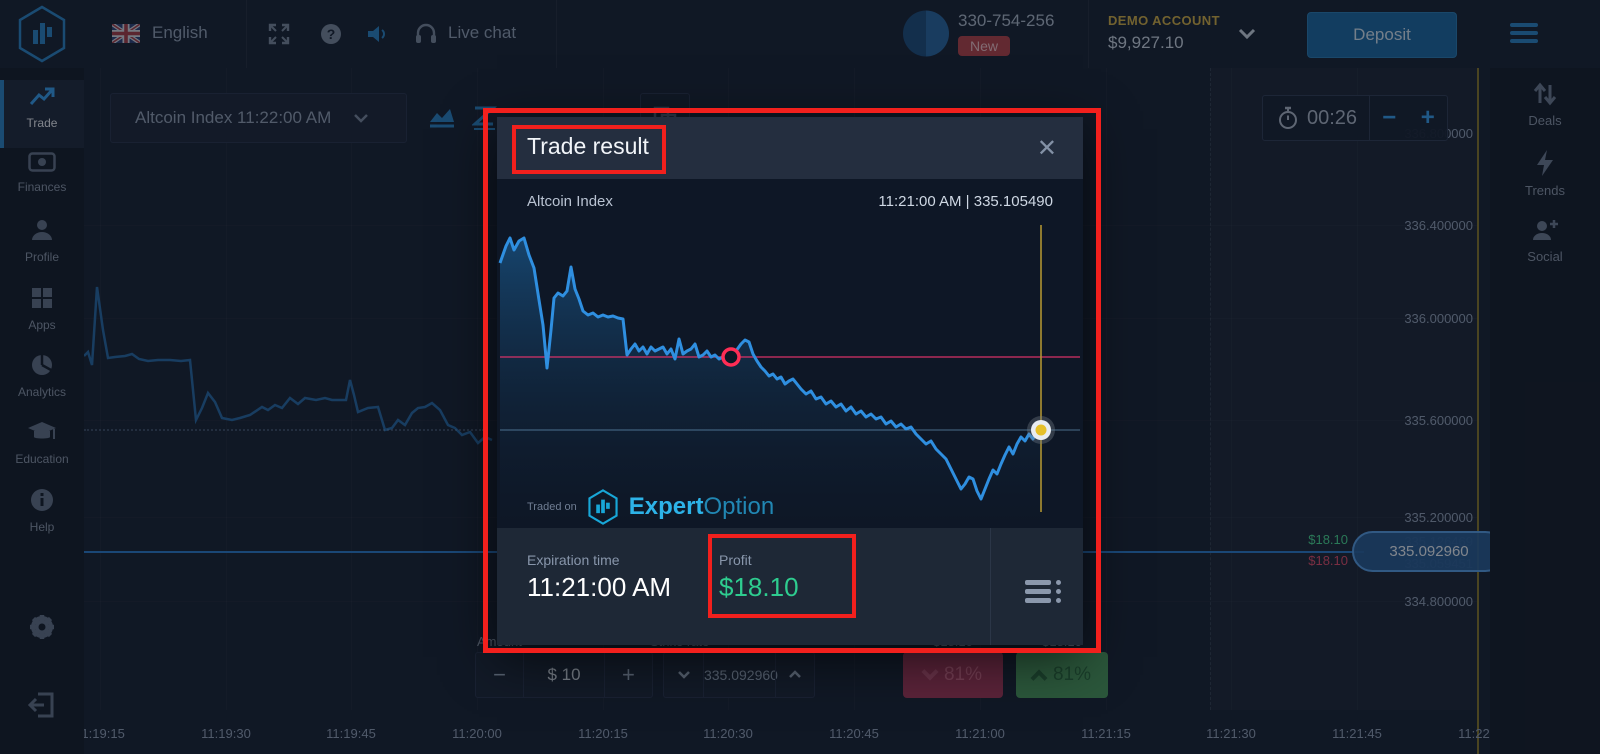  What do you see at coordinates (926, 33) in the screenshot?
I see `avatar` at bounding box center [926, 33].